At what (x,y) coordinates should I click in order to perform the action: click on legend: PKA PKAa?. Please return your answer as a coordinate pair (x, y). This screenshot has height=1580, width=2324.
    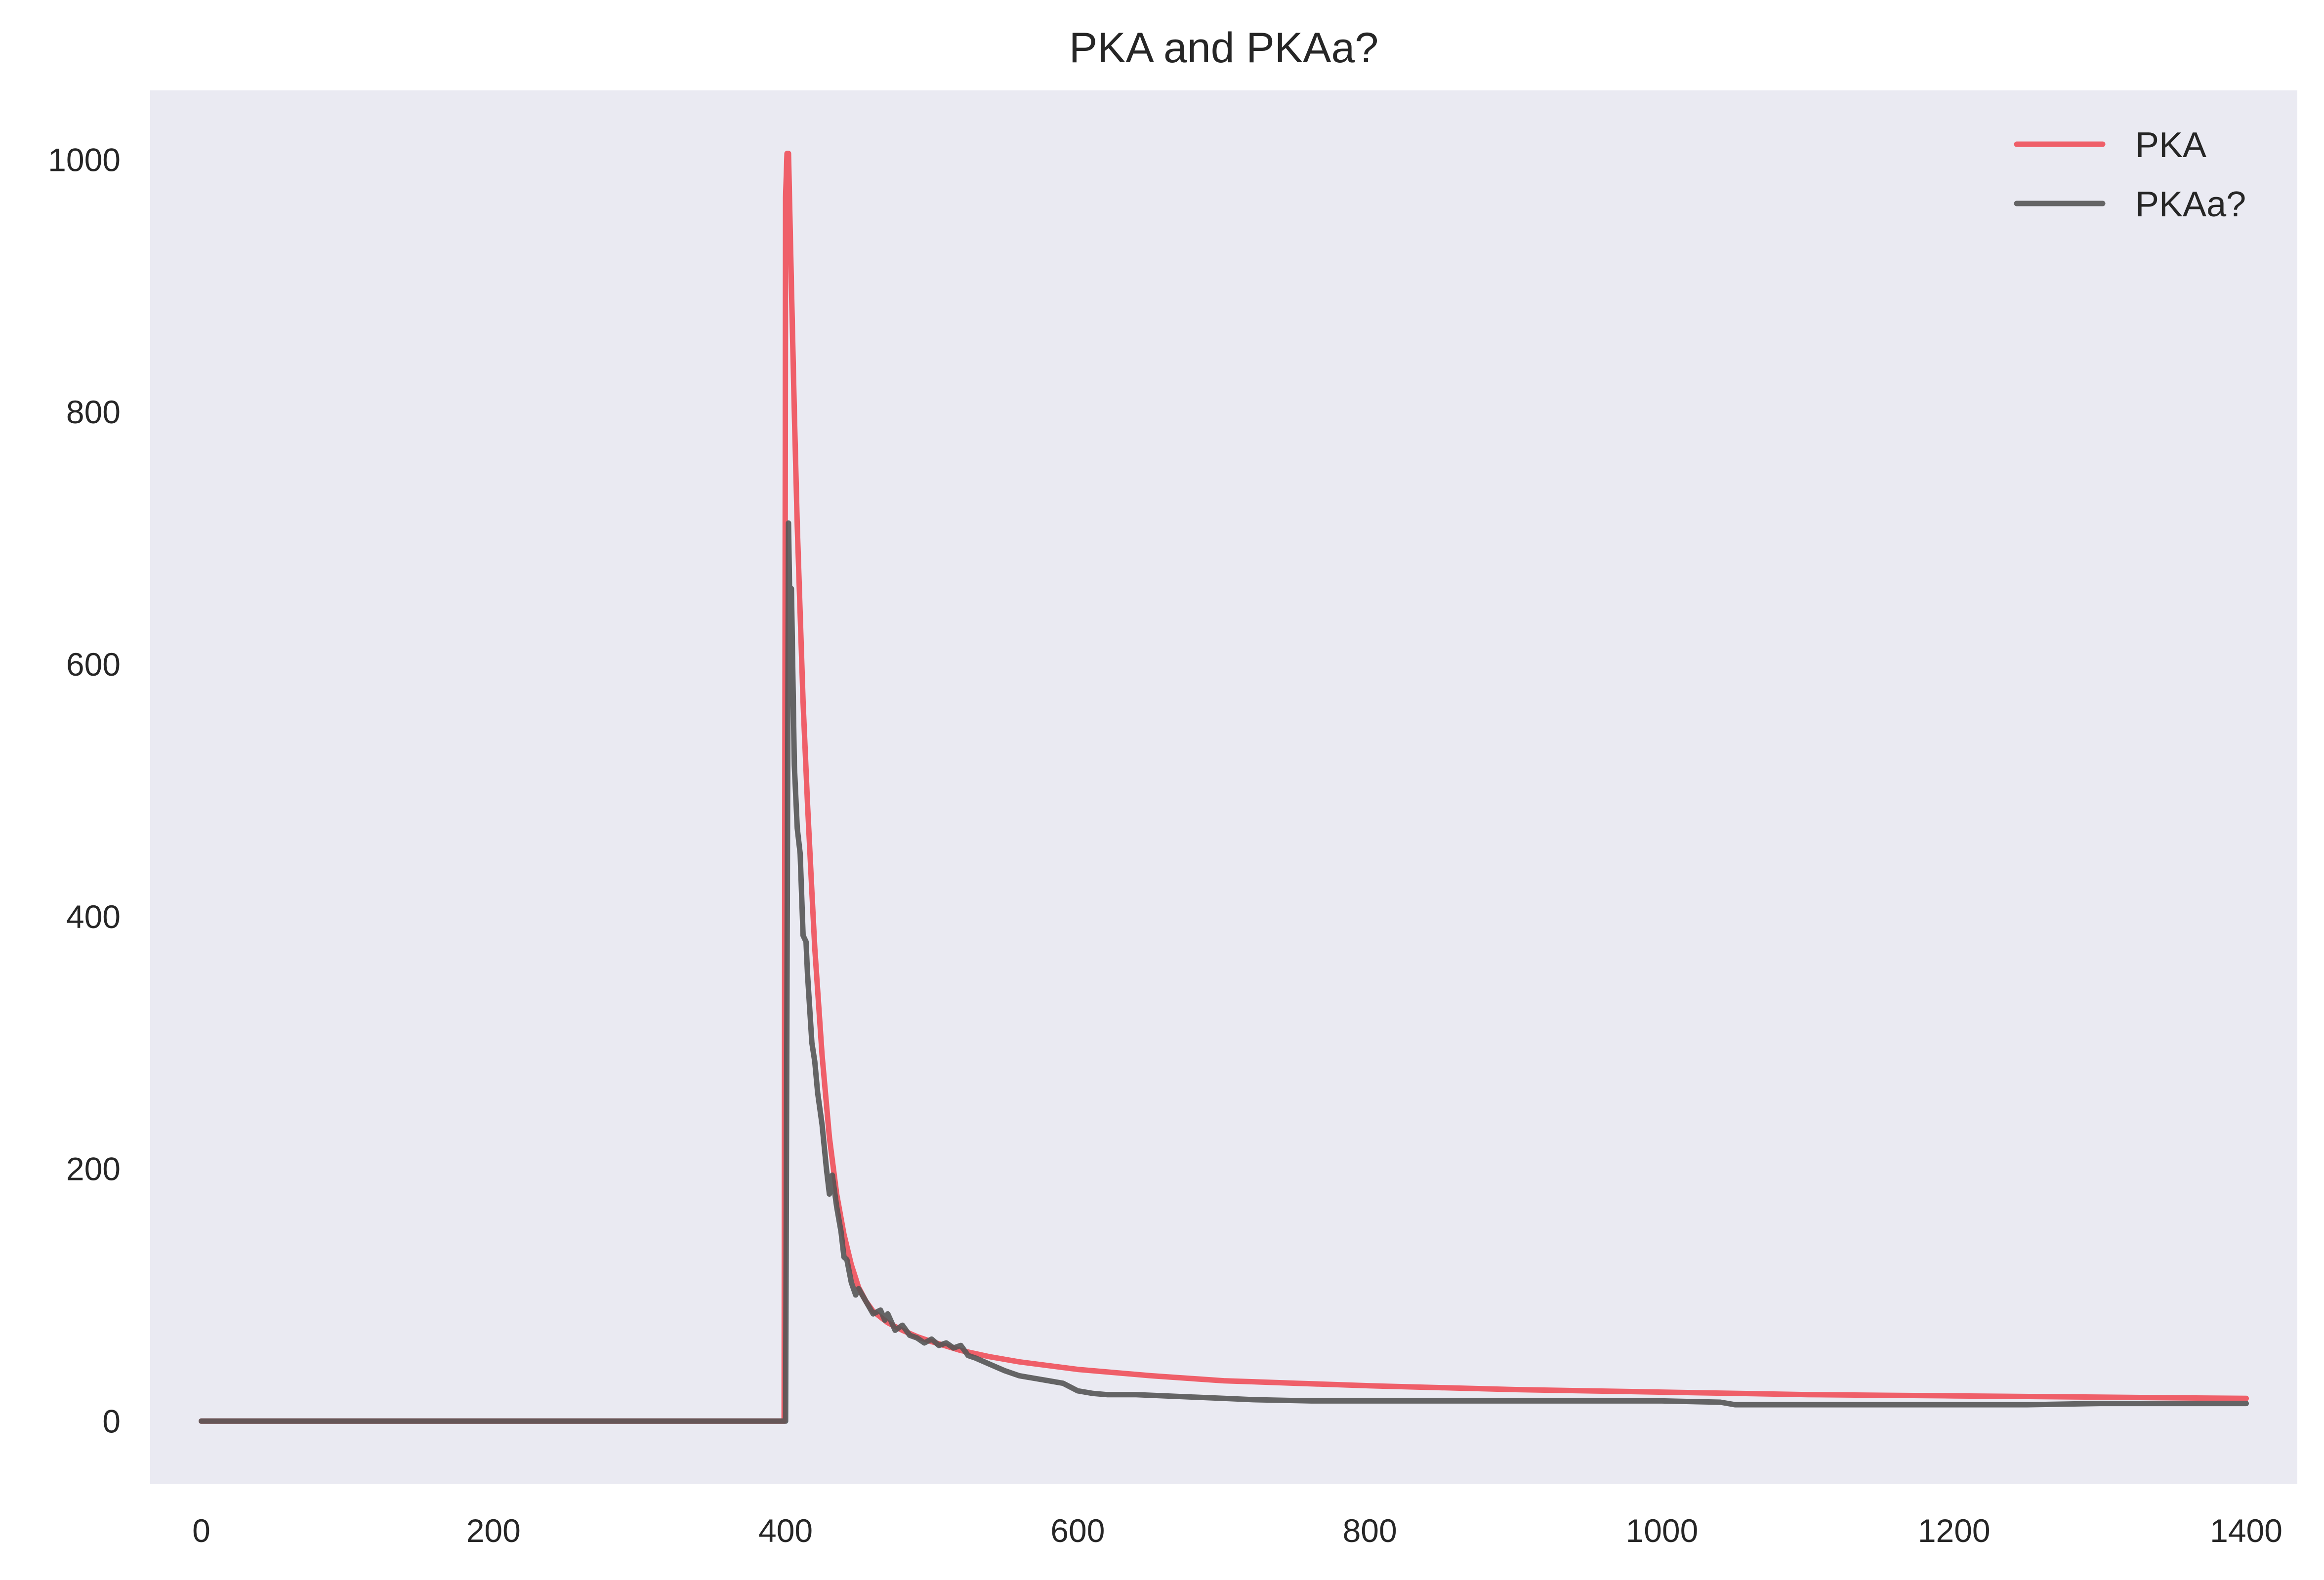
    Looking at the image, I should click on (2130, 175).